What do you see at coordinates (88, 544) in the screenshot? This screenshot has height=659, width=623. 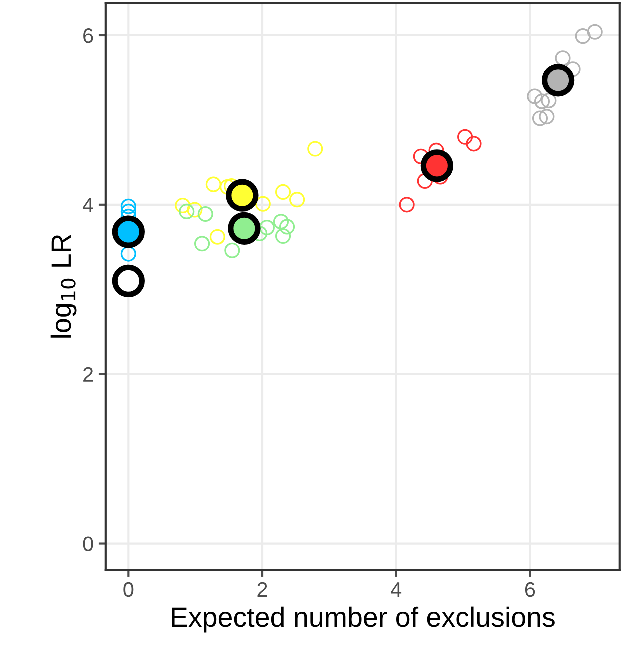 I see `y-tick-label: 0` at bounding box center [88, 544].